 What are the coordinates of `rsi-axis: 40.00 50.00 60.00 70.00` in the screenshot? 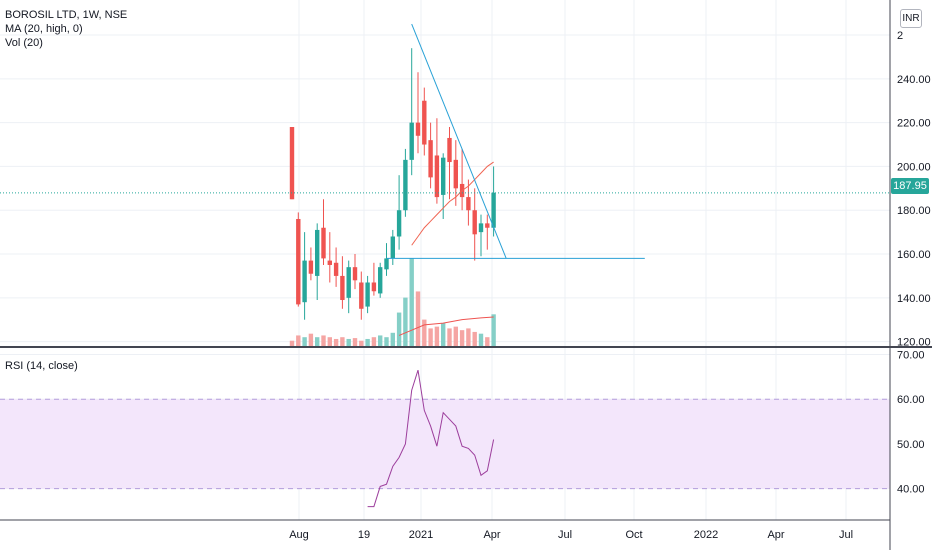 It's located at (911, 422).